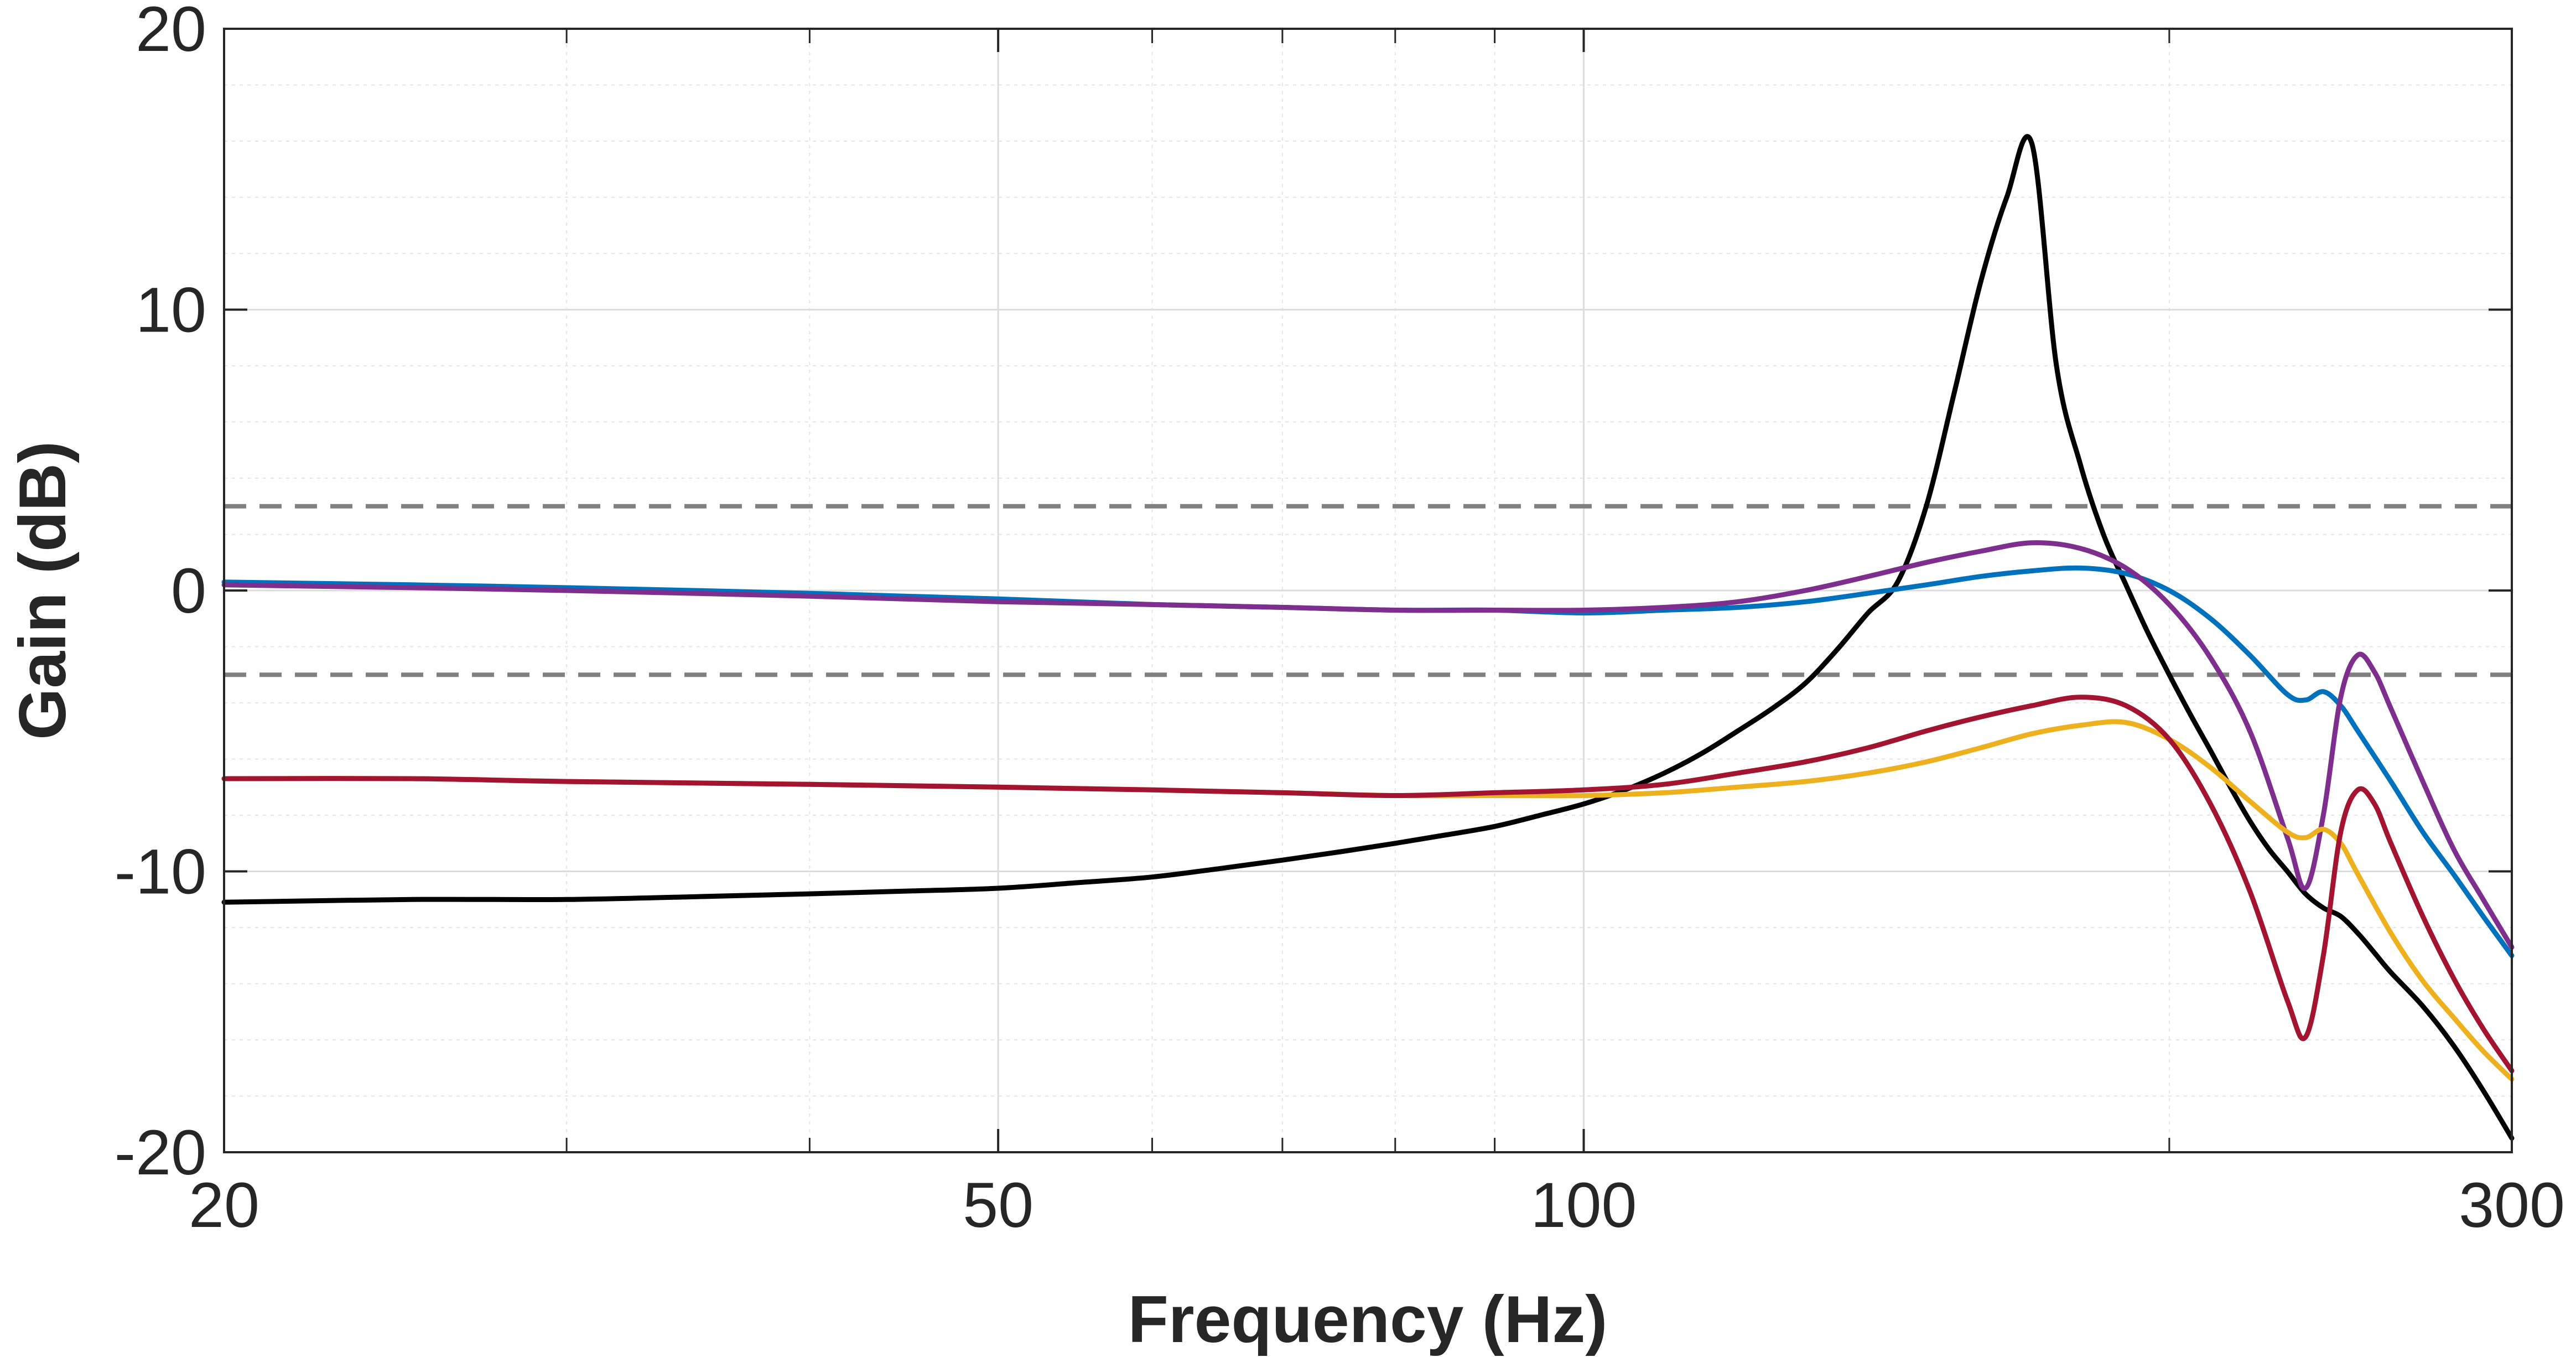 Image resolution: width=2576 pixels, height=1357 pixels. What do you see at coordinates (160, 872) in the screenshot?
I see `y-tick-label: -10` at bounding box center [160, 872].